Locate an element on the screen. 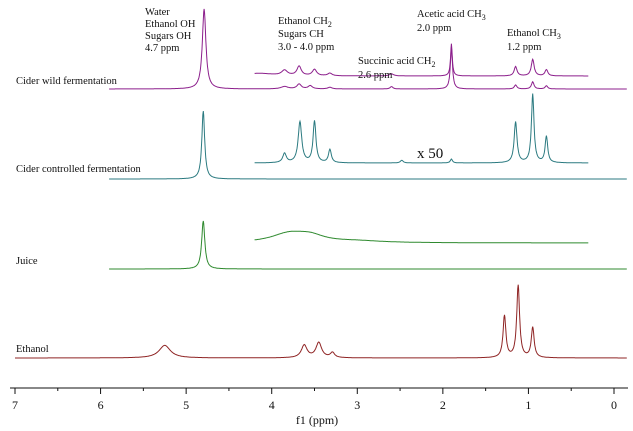 The width and height of the screenshot is (633, 431). annotation-acetic: Acetic acid CH3 2.0 ppm is located at coordinates (451, 21).